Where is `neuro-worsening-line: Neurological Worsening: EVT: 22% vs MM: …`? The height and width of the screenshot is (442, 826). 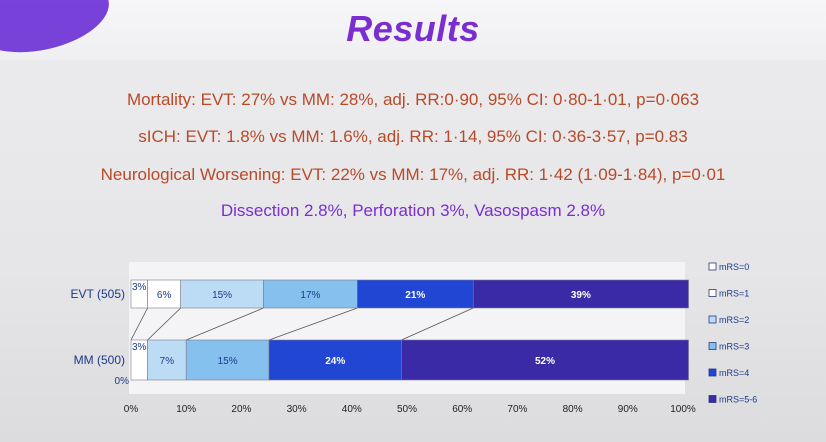
neuro-worsening-line: Neurological Worsening: EVT: 22% vs MM: … is located at coordinates (413, 174).